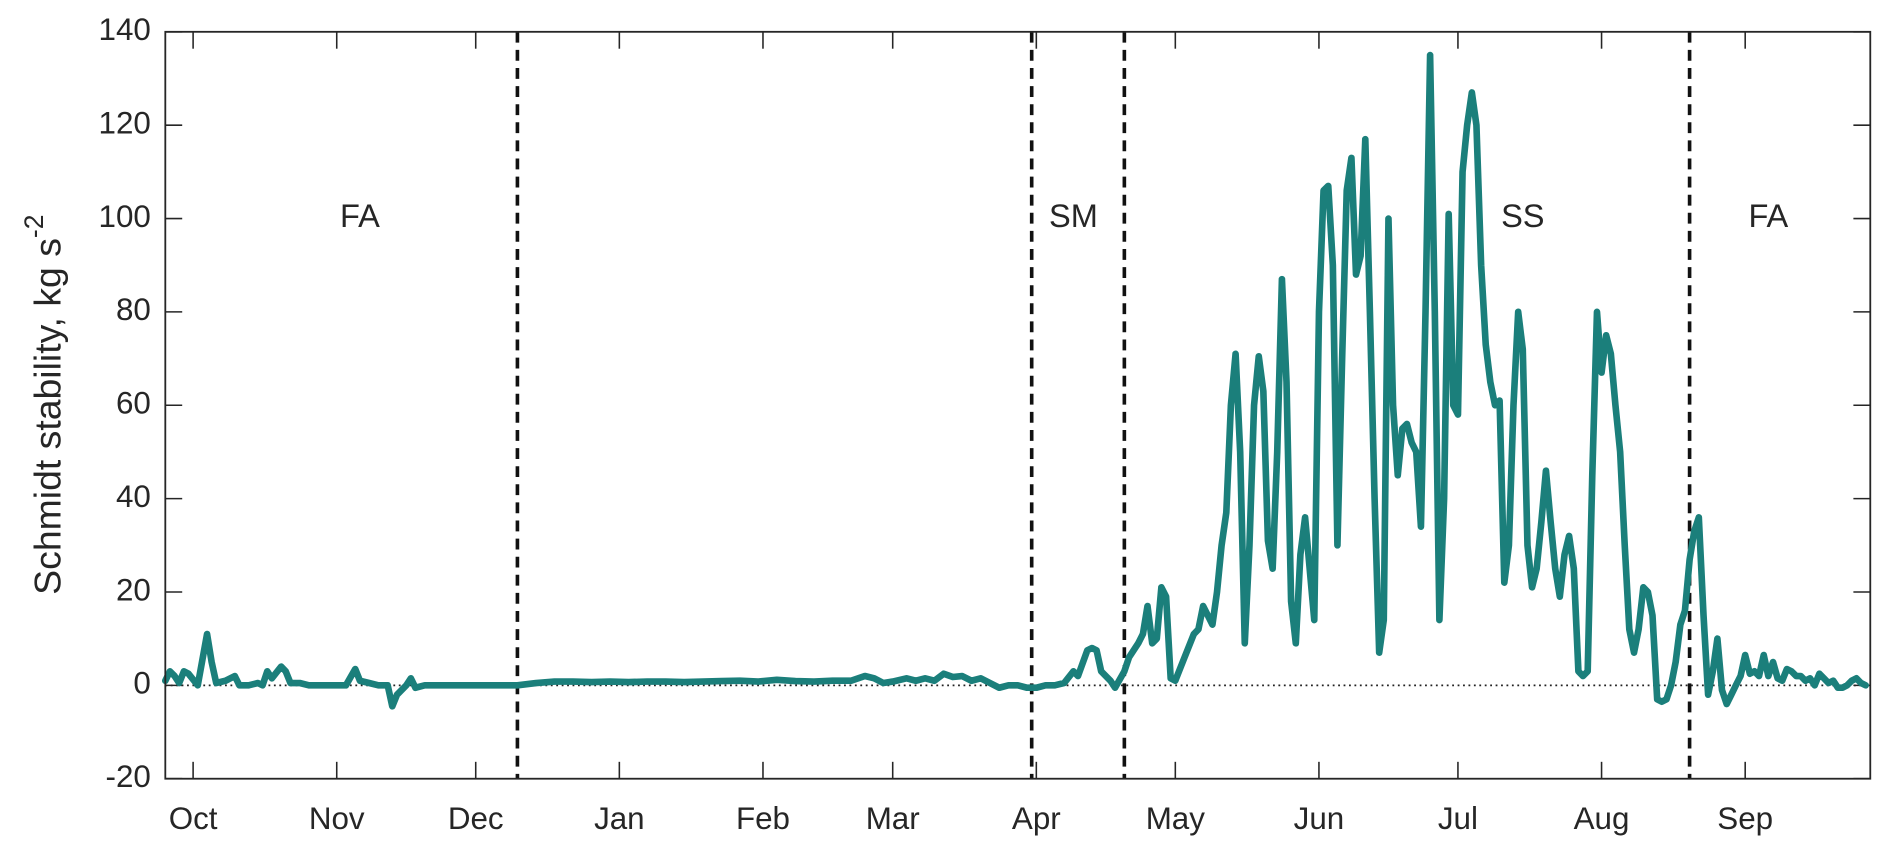 The image size is (1892, 860). What do you see at coordinates (1458, 818) in the screenshot?
I see `x-tick-label: Jul` at bounding box center [1458, 818].